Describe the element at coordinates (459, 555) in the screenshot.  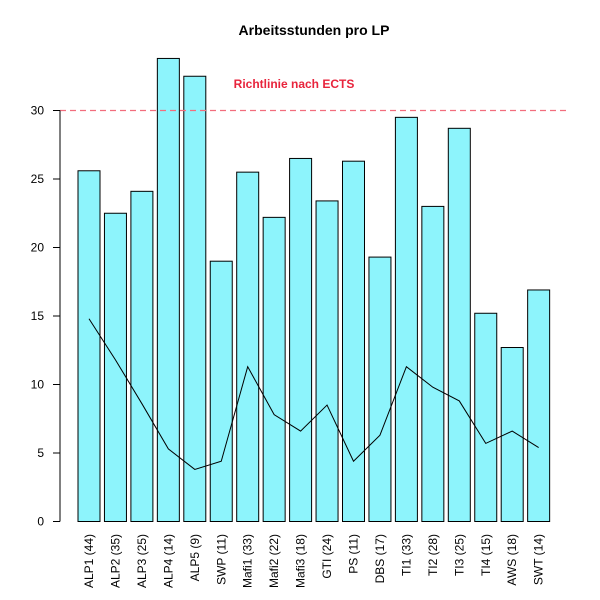
I see `x-category-label: TI3 (25)` at that location.